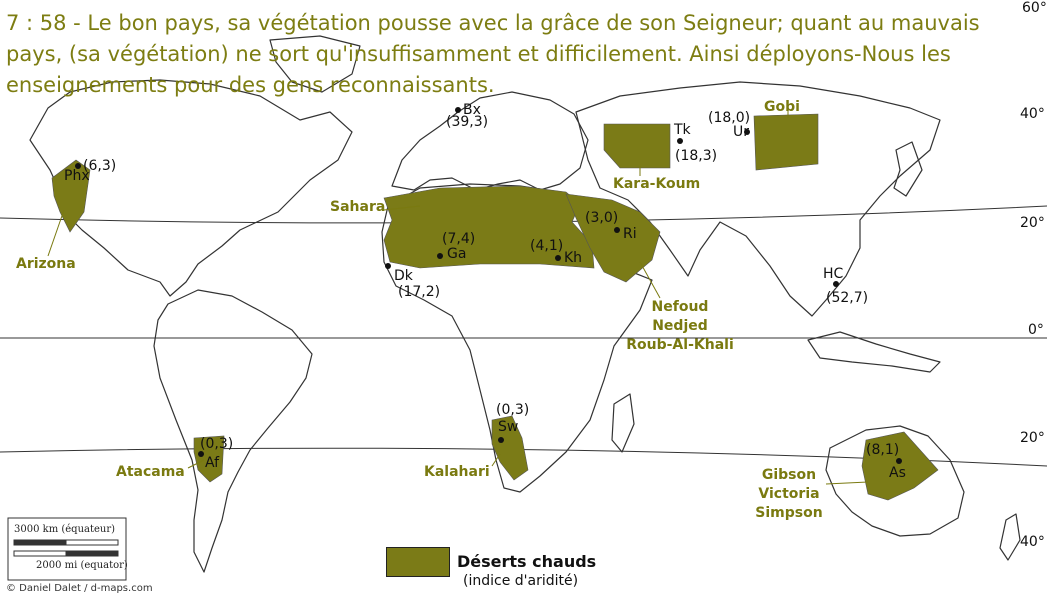 This screenshot has height=599, width=1047. I want to click on lat-40n: 40°, so click(1032, 114).